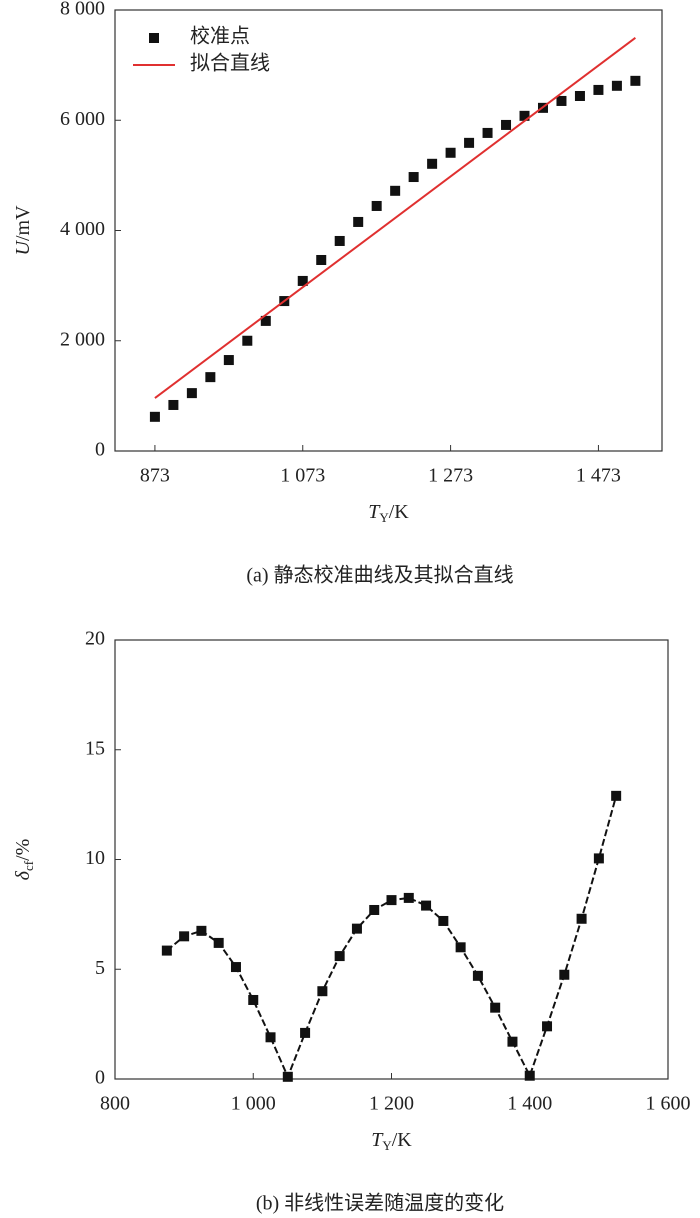 The image size is (700, 1218). I want to click on x-tick-label: 1 473, so click(598, 476).